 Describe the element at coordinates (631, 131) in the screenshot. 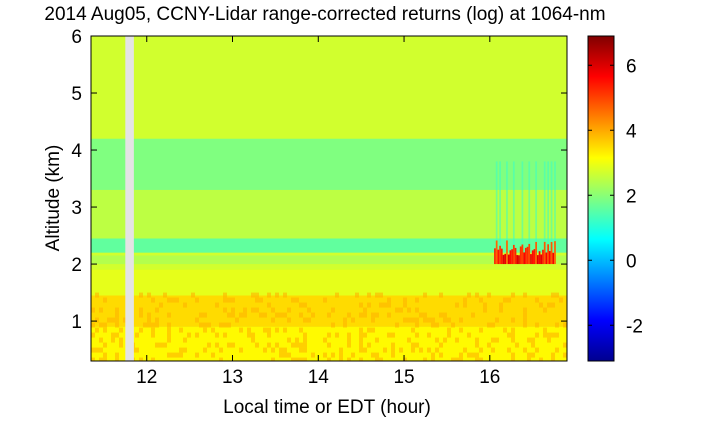

I see `colorbar-tick-label: 4` at that location.